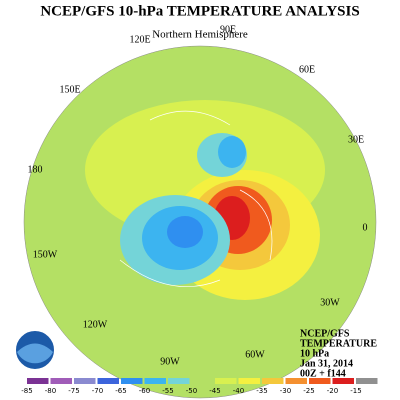 This screenshot has width=400, height=400. I want to click on colorbar-label: -45, so click(214, 391).